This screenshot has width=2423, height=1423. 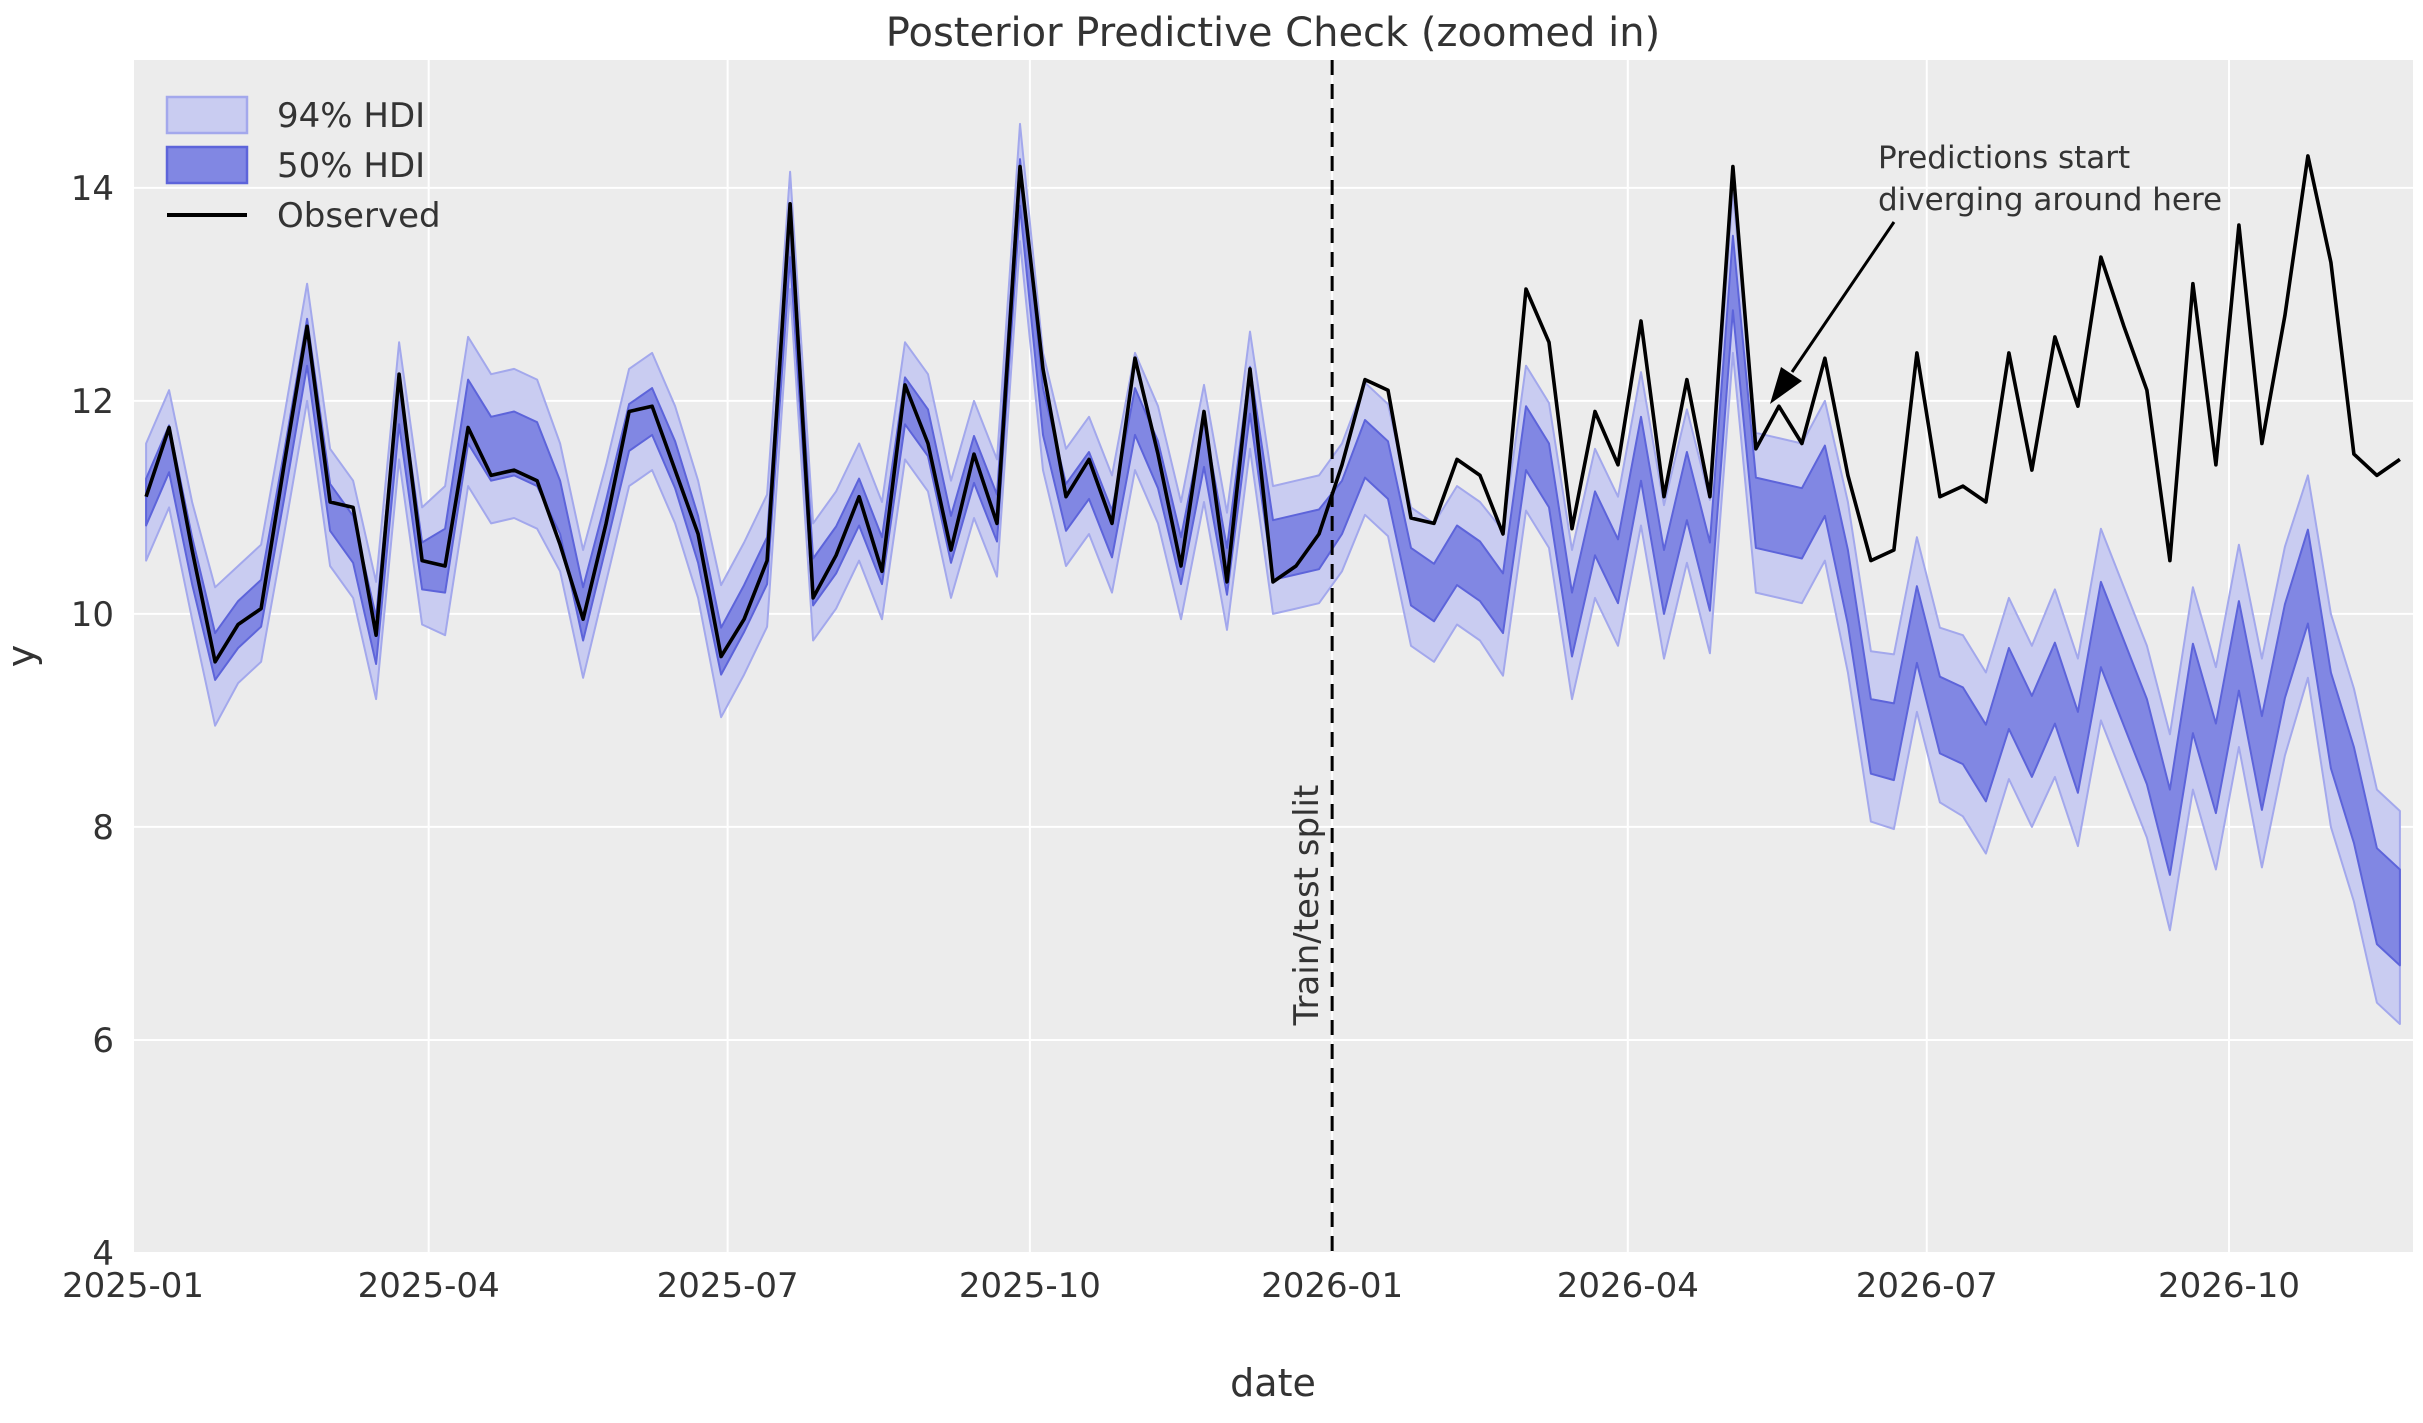 What do you see at coordinates (1307, 906) in the screenshot?
I see `train-test-split-label: Train/test split` at bounding box center [1307, 906].